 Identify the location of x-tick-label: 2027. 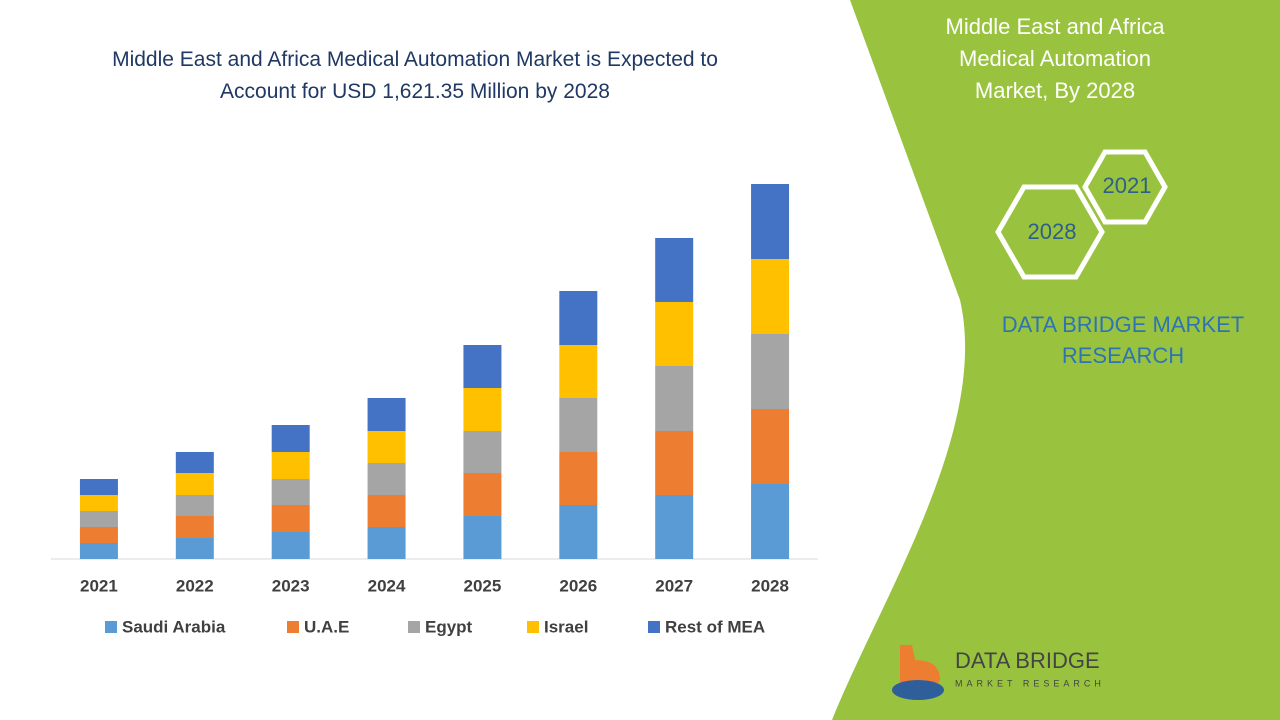
(674, 585).